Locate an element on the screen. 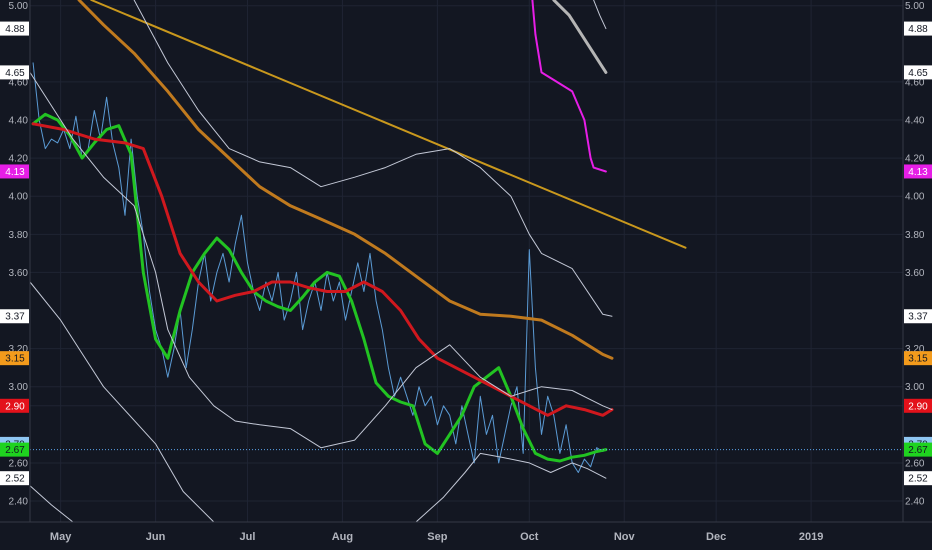  x-tick-label: Jun is located at coordinates (156, 537).